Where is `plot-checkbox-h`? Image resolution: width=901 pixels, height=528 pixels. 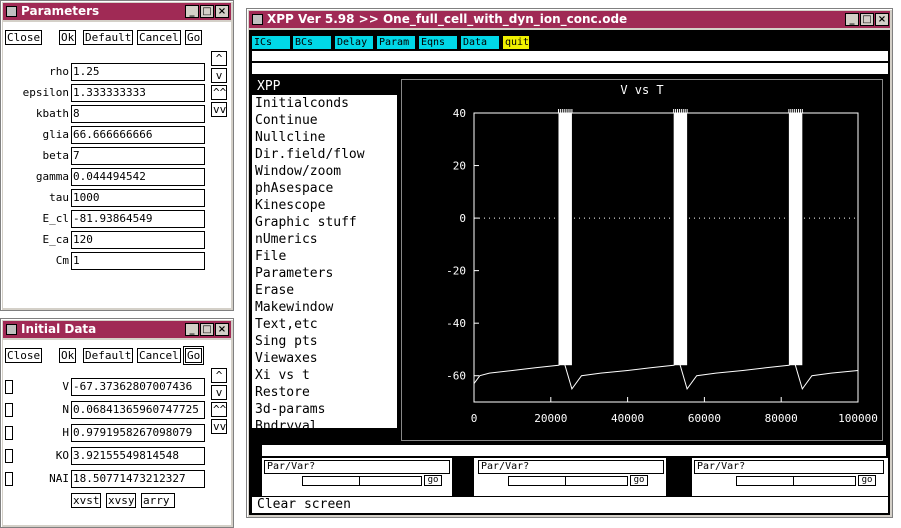 plot-checkbox-h is located at coordinates (9, 433).